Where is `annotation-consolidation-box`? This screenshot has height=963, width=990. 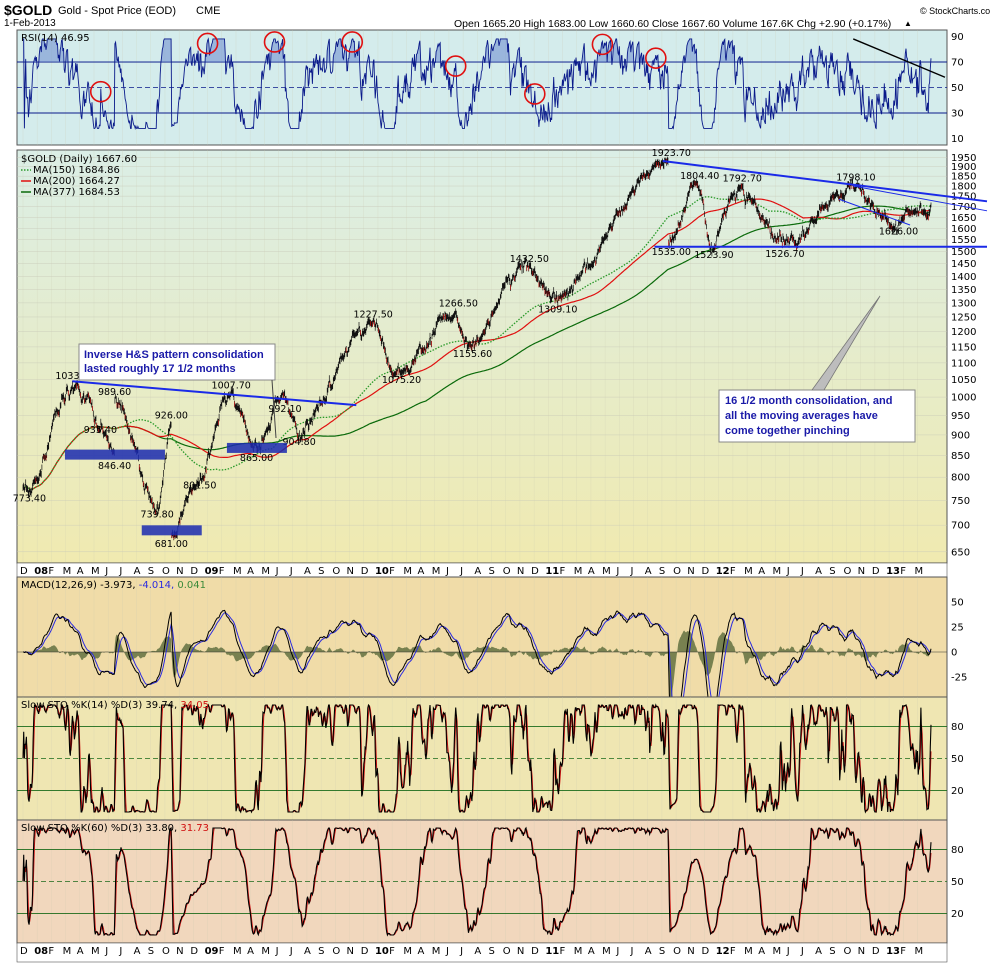 annotation-consolidation-box is located at coordinates (817, 416).